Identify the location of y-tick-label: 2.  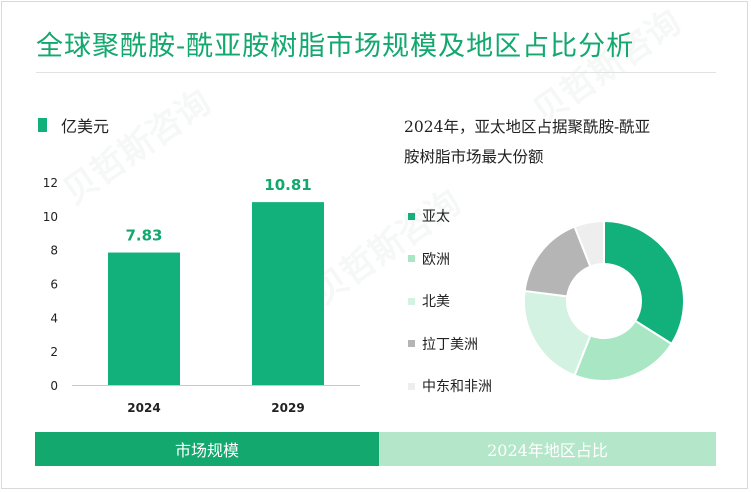
(54, 352).